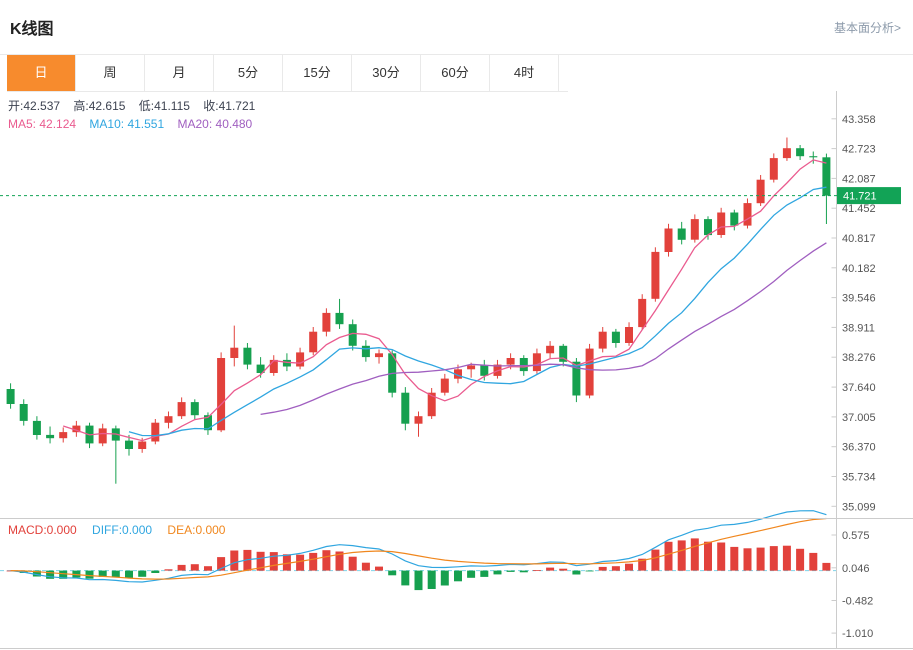 This screenshot has width=913, height=650. What do you see at coordinates (450, 196) in the screenshot?
I see `last-price-line: 41.721` at bounding box center [450, 196].